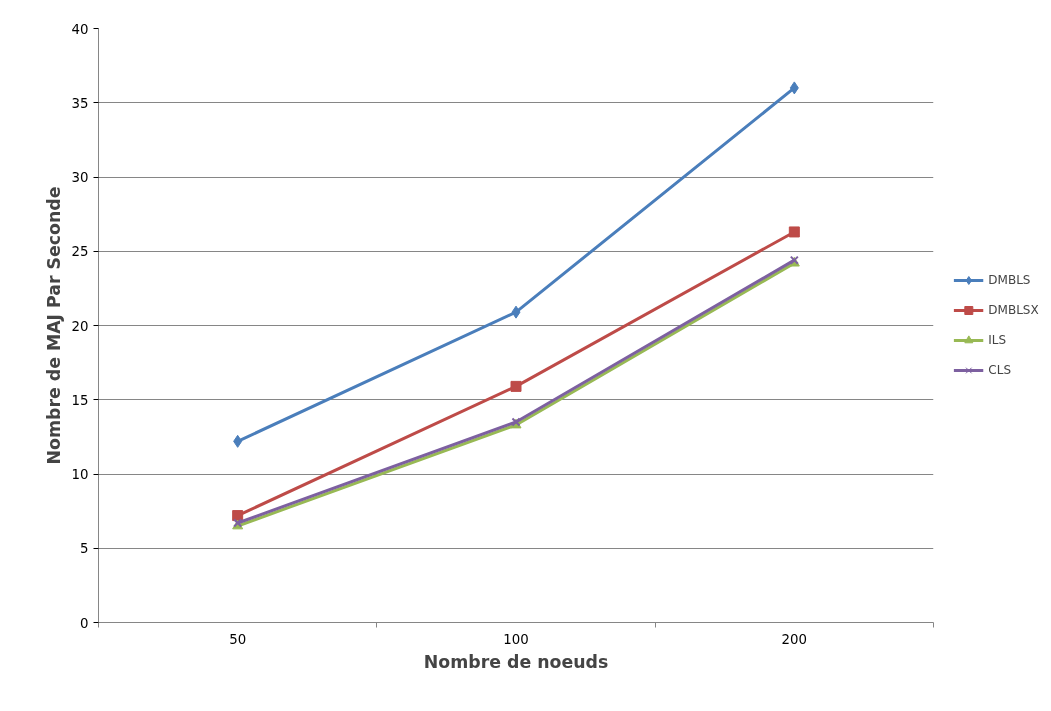 Image resolution: width=1051 pixels, height=711 pixels. I want to click on y-tick-label: 25, so click(80, 252).